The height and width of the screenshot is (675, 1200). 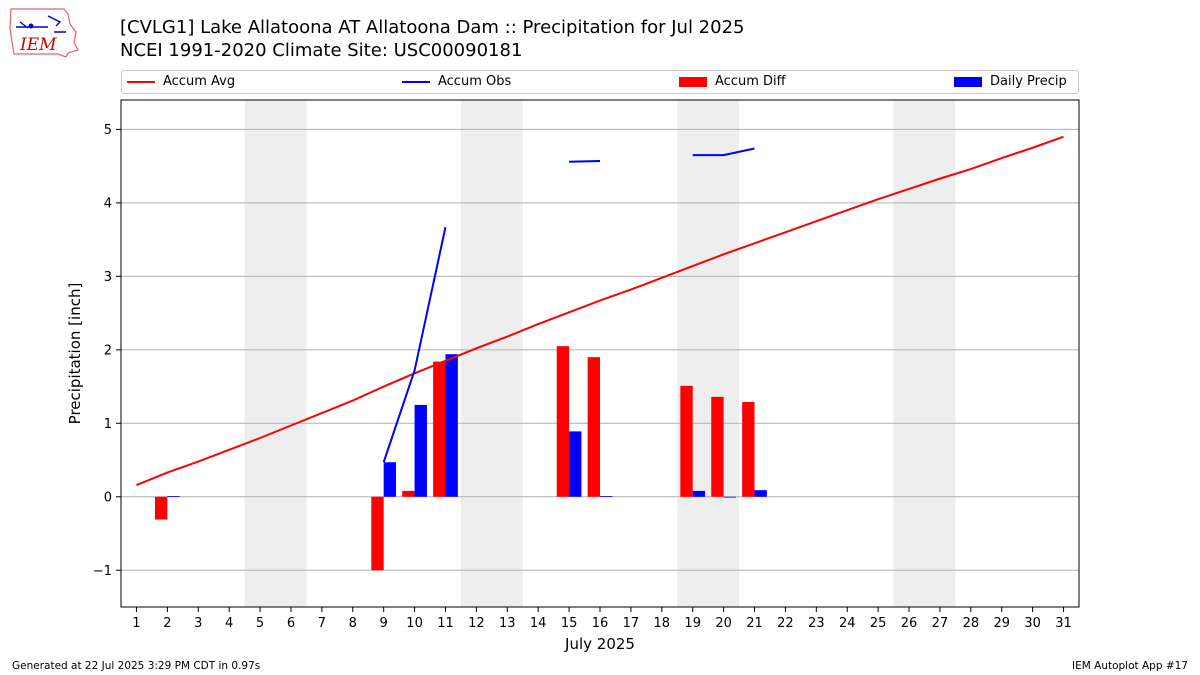 What do you see at coordinates (229, 623) in the screenshot?
I see `x-tick-label: 4` at bounding box center [229, 623].